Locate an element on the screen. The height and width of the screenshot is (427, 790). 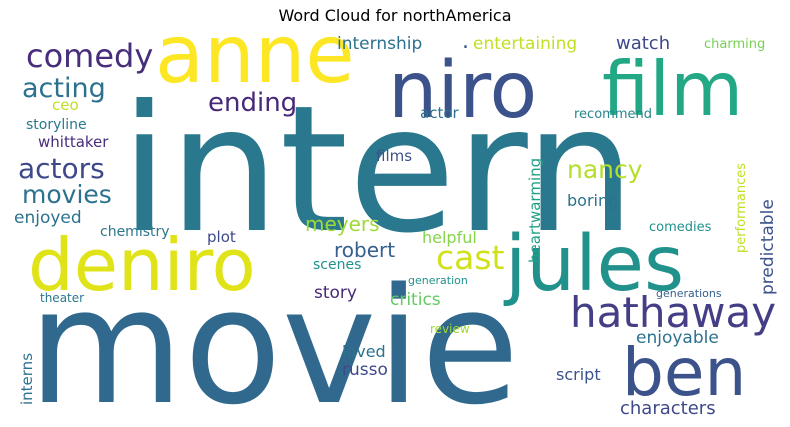
word-ceo: ceo is located at coordinates (65, 105).